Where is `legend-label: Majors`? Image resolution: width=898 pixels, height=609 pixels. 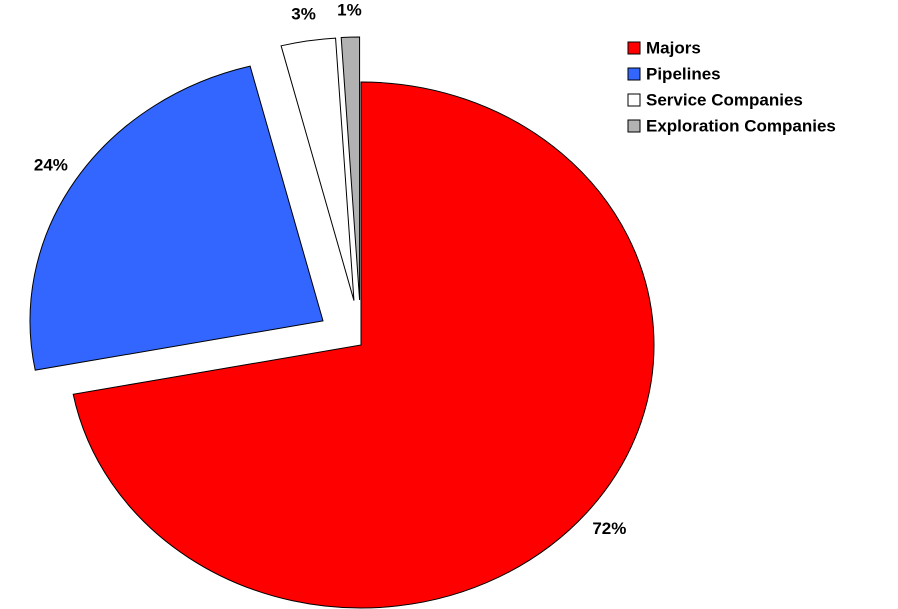 legend-label: Majors is located at coordinates (673, 47).